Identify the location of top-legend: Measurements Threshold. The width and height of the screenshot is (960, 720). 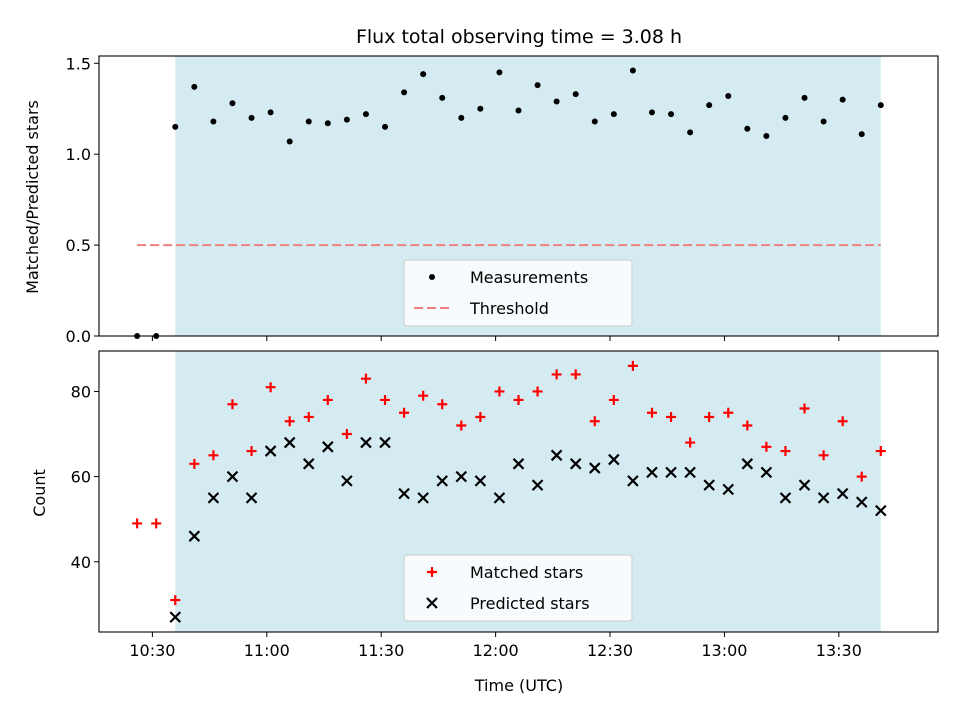
(518, 293).